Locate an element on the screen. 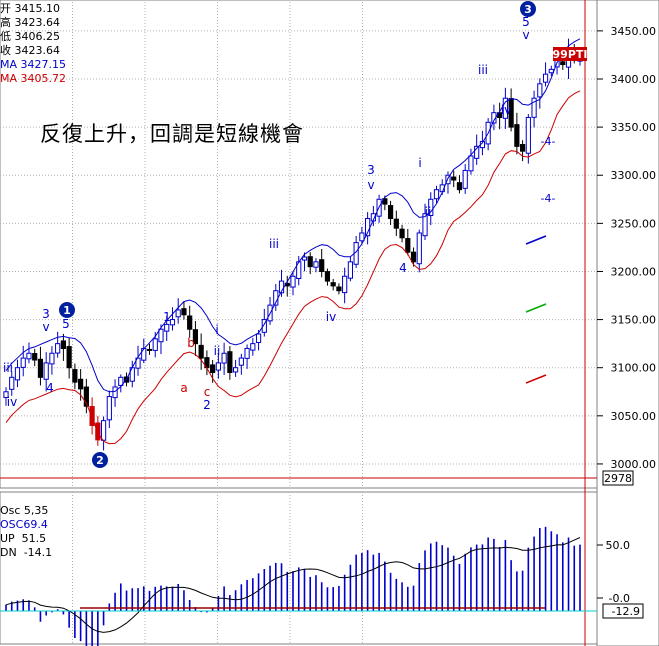 This screenshot has height=646, width=659. wave-label: 4 is located at coordinates (403, 268).